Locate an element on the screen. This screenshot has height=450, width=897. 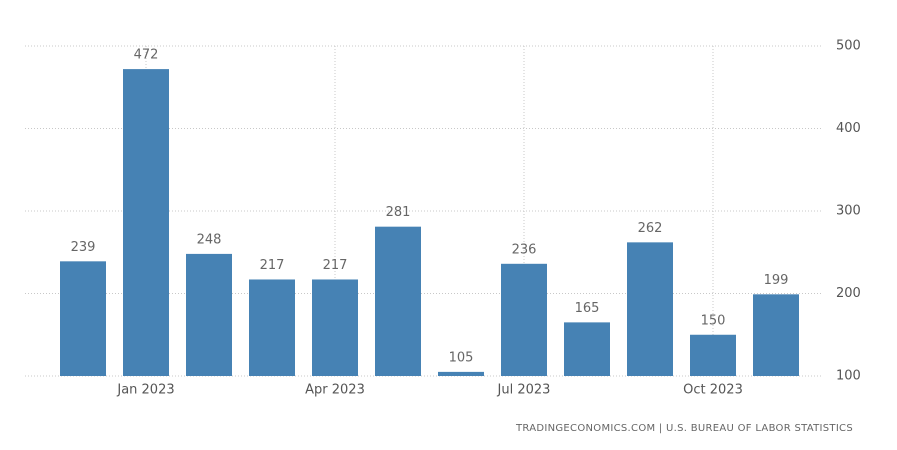
x-tick-label: Jan 2023 is located at coordinates (145, 390).